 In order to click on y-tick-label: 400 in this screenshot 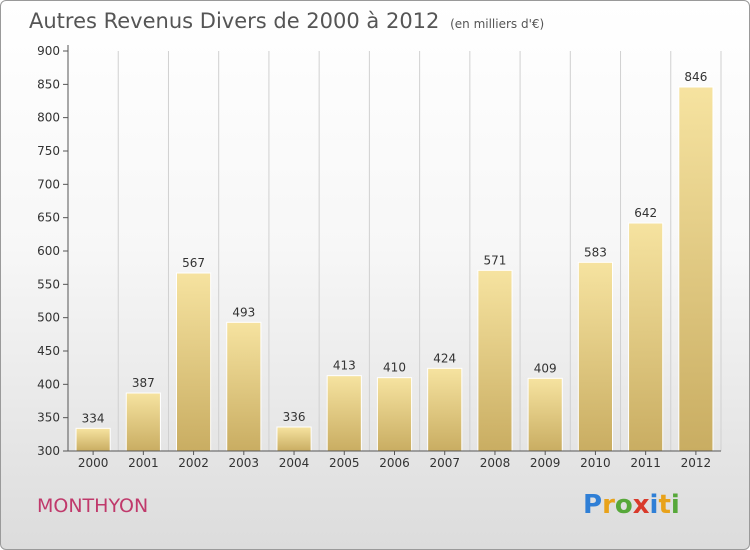, I will do `click(48, 384)`.